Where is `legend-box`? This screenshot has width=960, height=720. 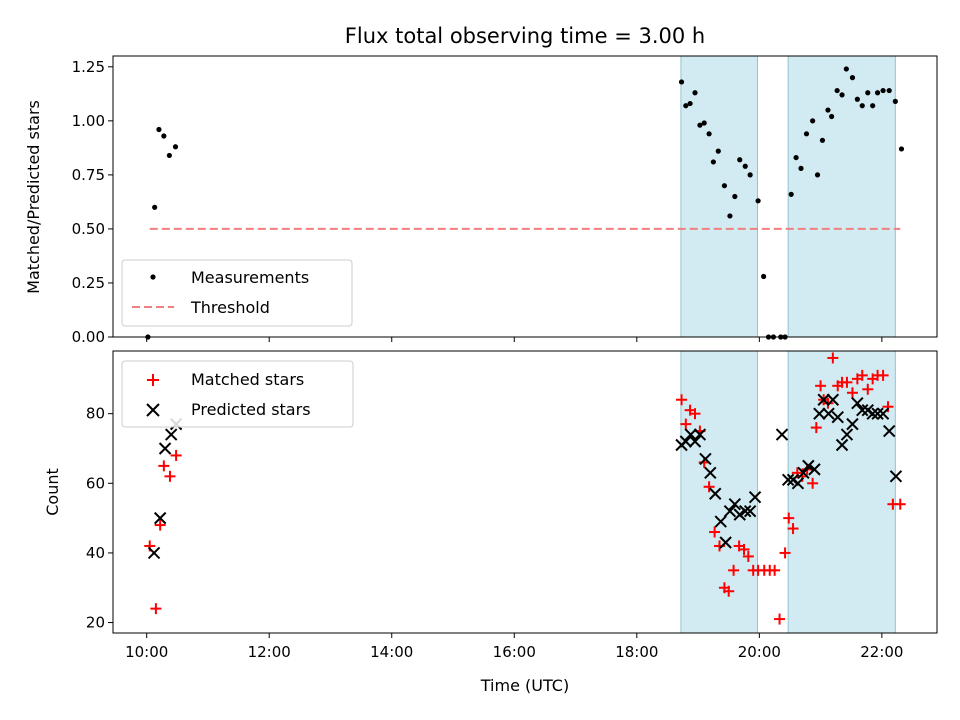 legend-box is located at coordinates (237, 394).